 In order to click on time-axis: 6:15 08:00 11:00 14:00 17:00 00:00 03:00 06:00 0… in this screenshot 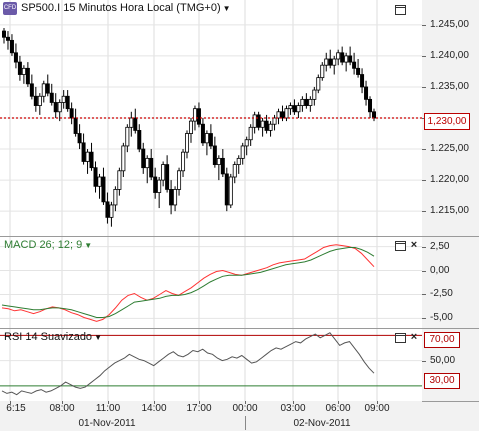, I will do `click(211, 416)`.